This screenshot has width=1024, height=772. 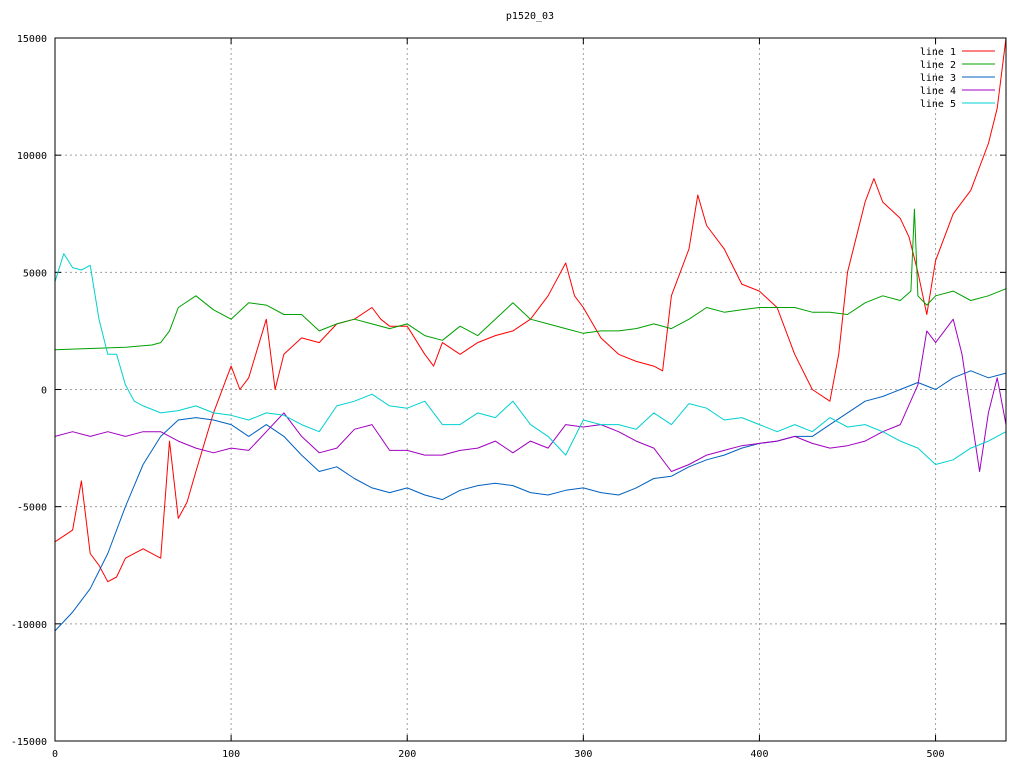 What do you see at coordinates (407, 754) in the screenshot?
I see `x-tick-label: 200` at bounding box center [407, 754].